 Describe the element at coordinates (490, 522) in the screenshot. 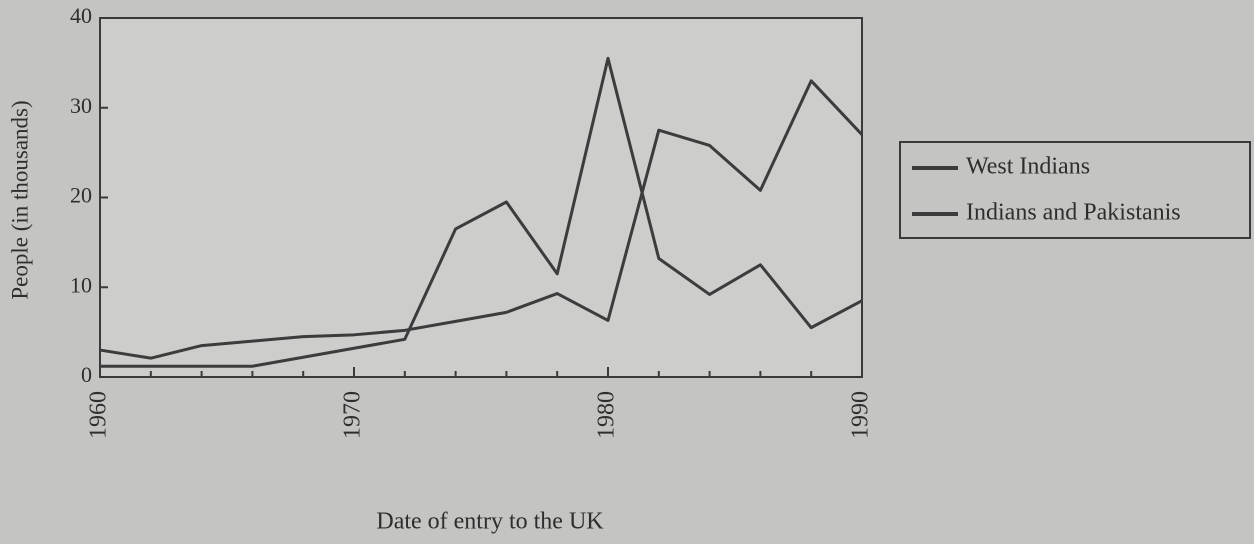

I see `x-axis-label: Date of entry to the UK` at that location.